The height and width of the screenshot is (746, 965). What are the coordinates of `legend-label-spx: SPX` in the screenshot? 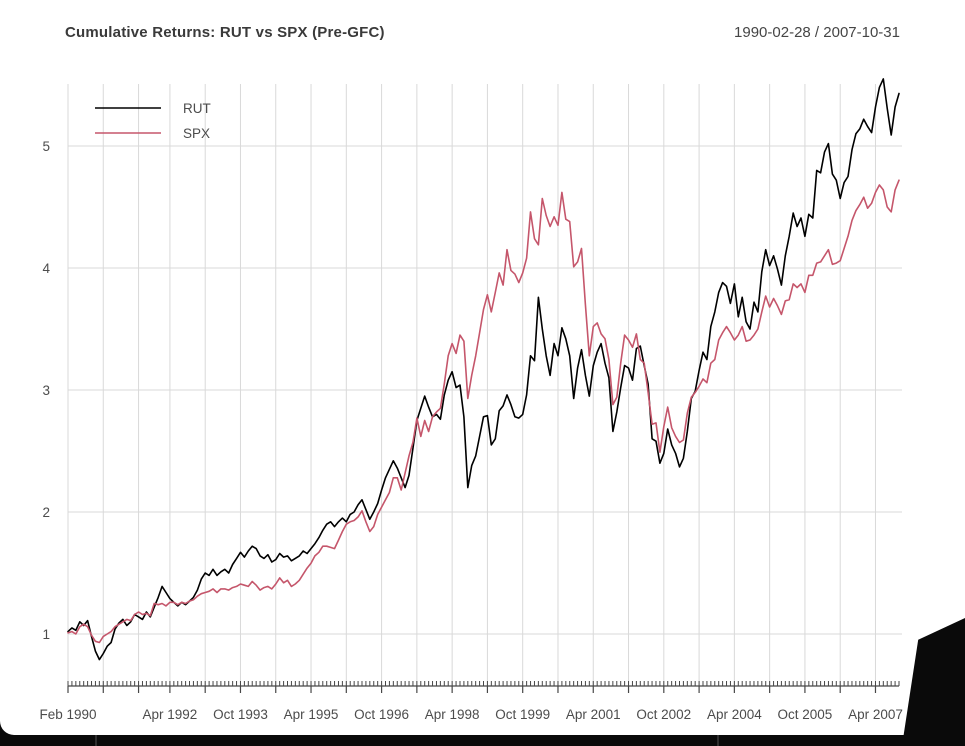 It's located at (196, 133).